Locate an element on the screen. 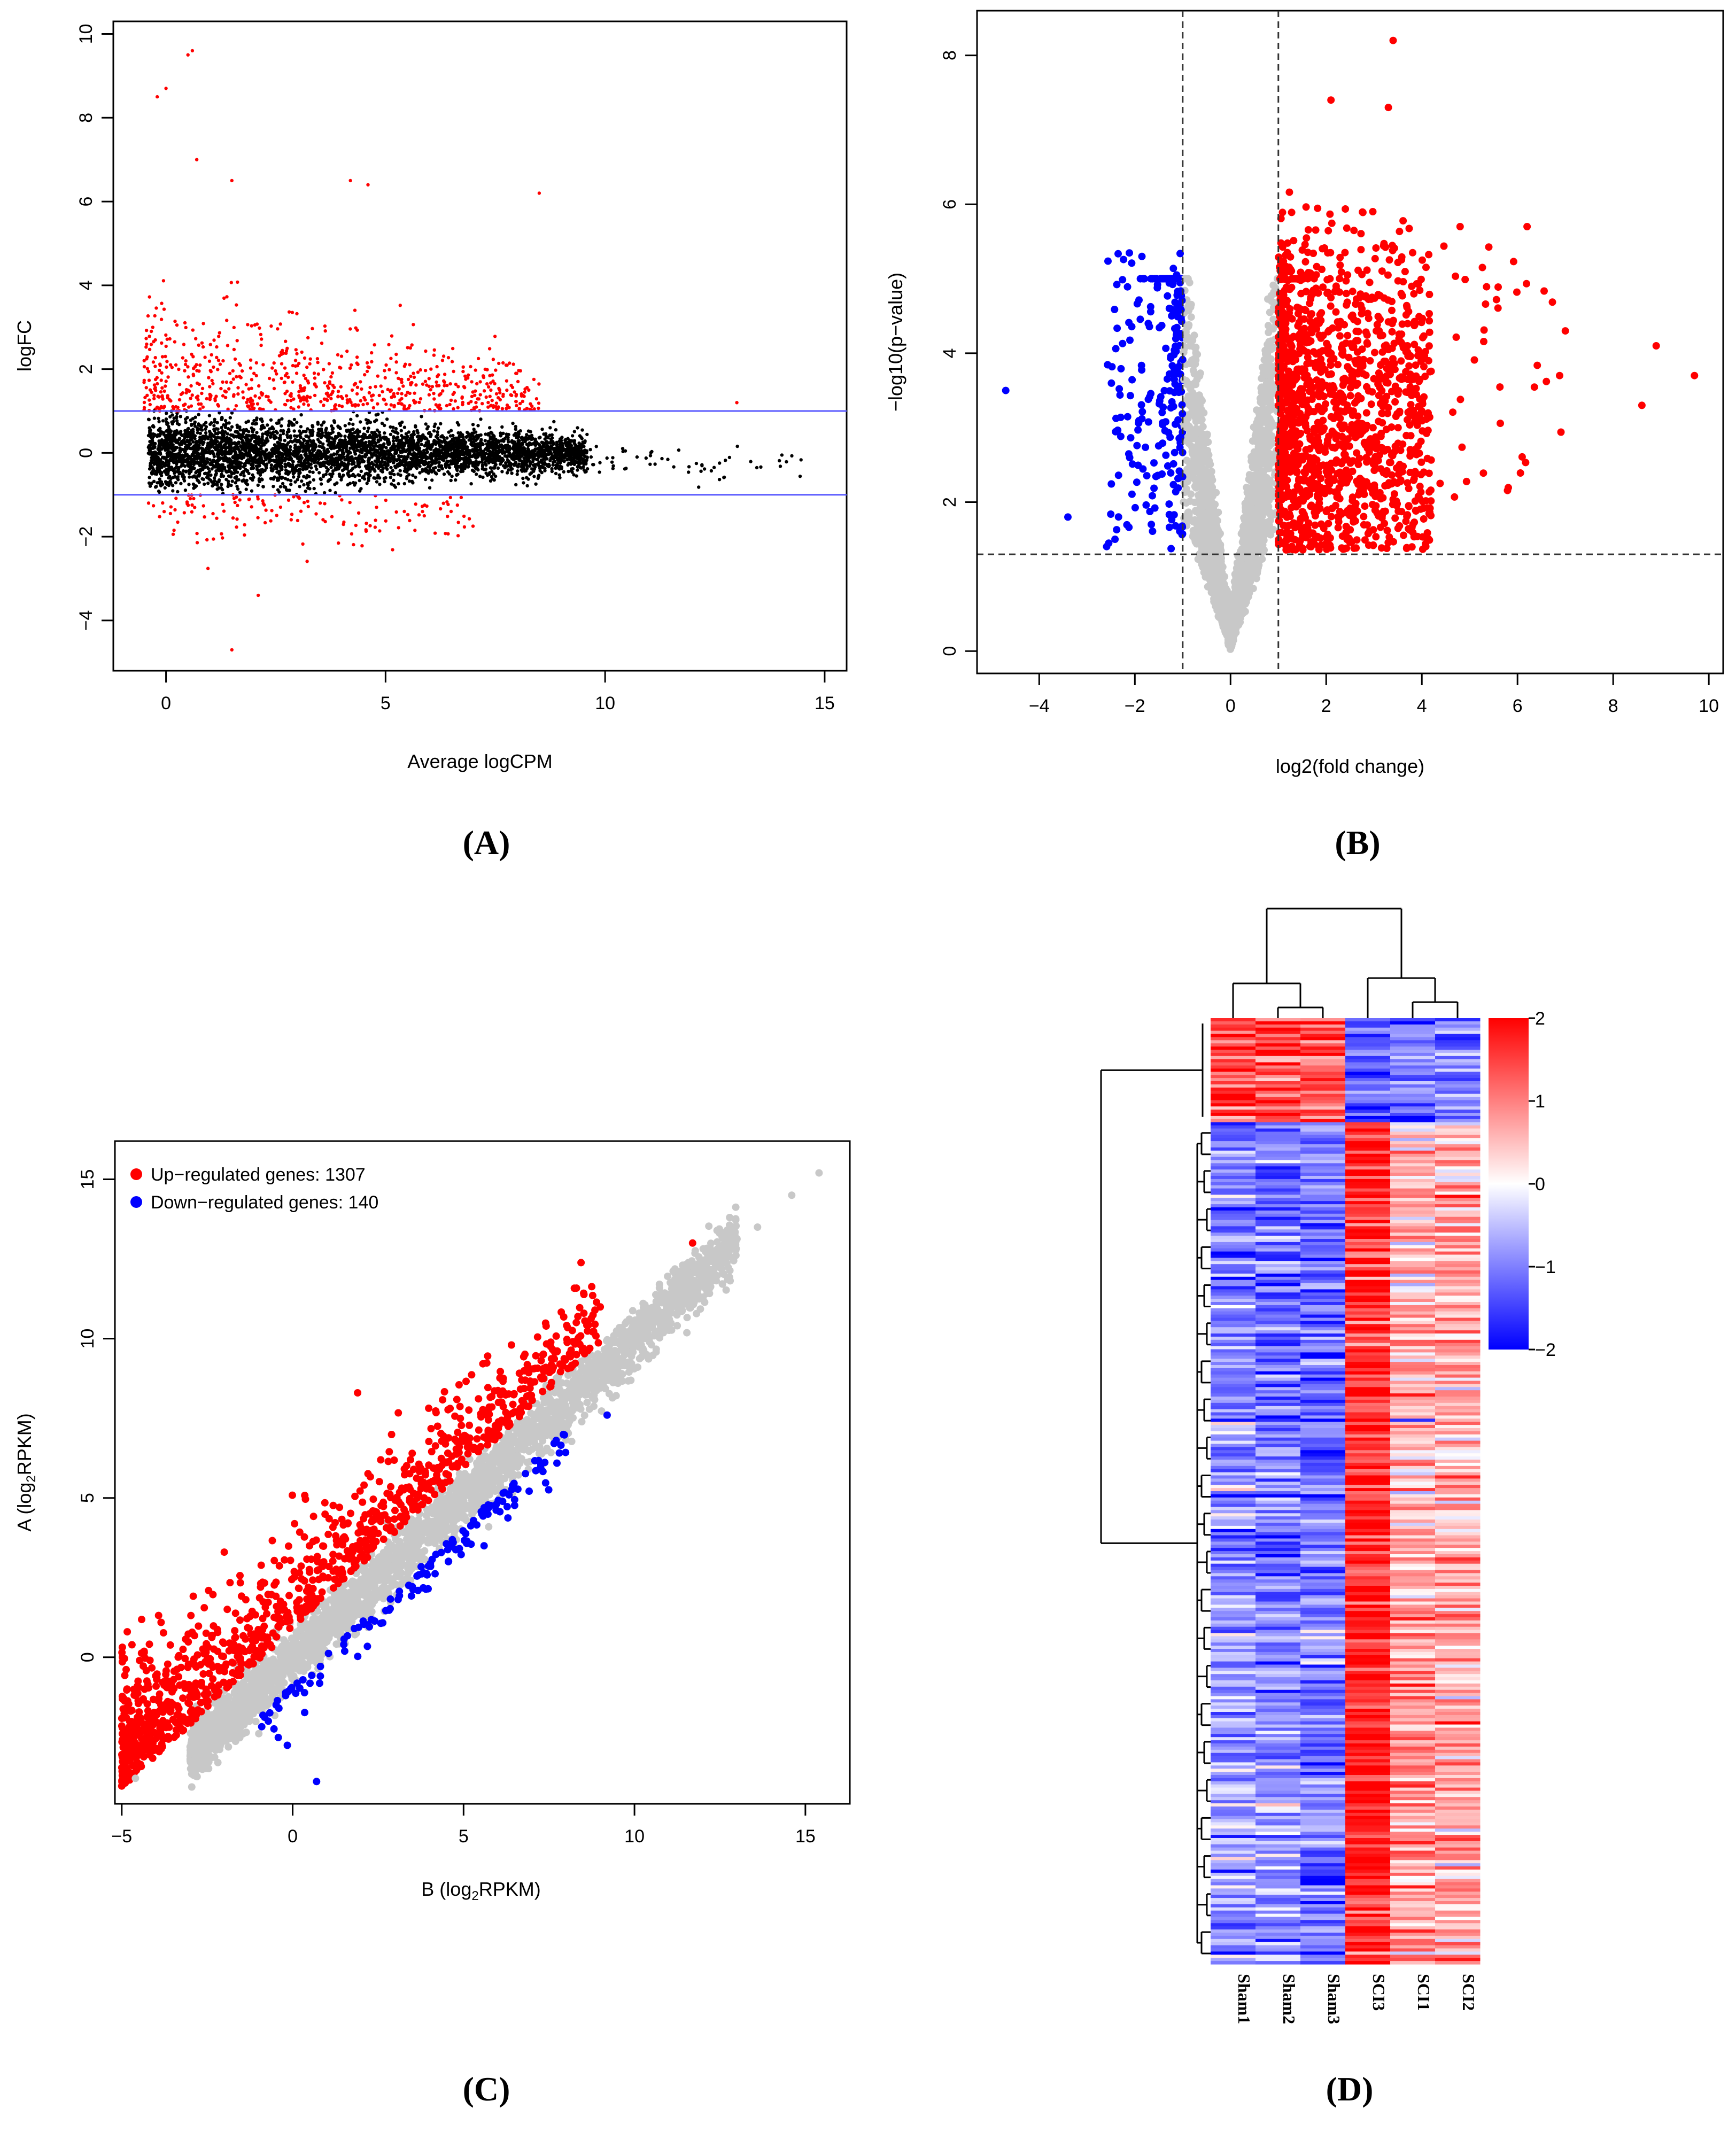 The image size is (1736, 2140). panel-a-points is located at coordinates (472, 350).